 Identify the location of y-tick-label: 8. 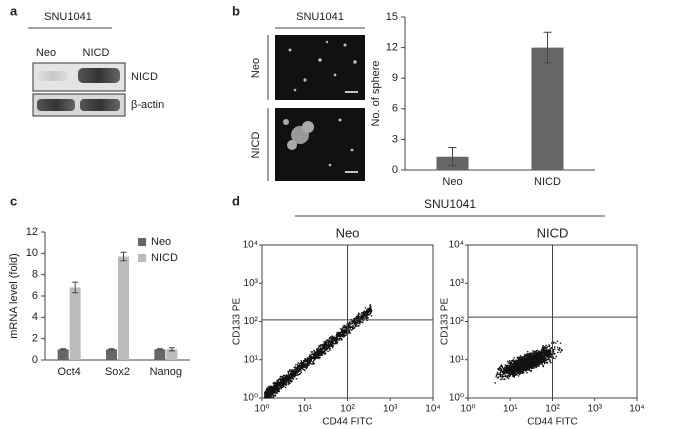
(35, 275).